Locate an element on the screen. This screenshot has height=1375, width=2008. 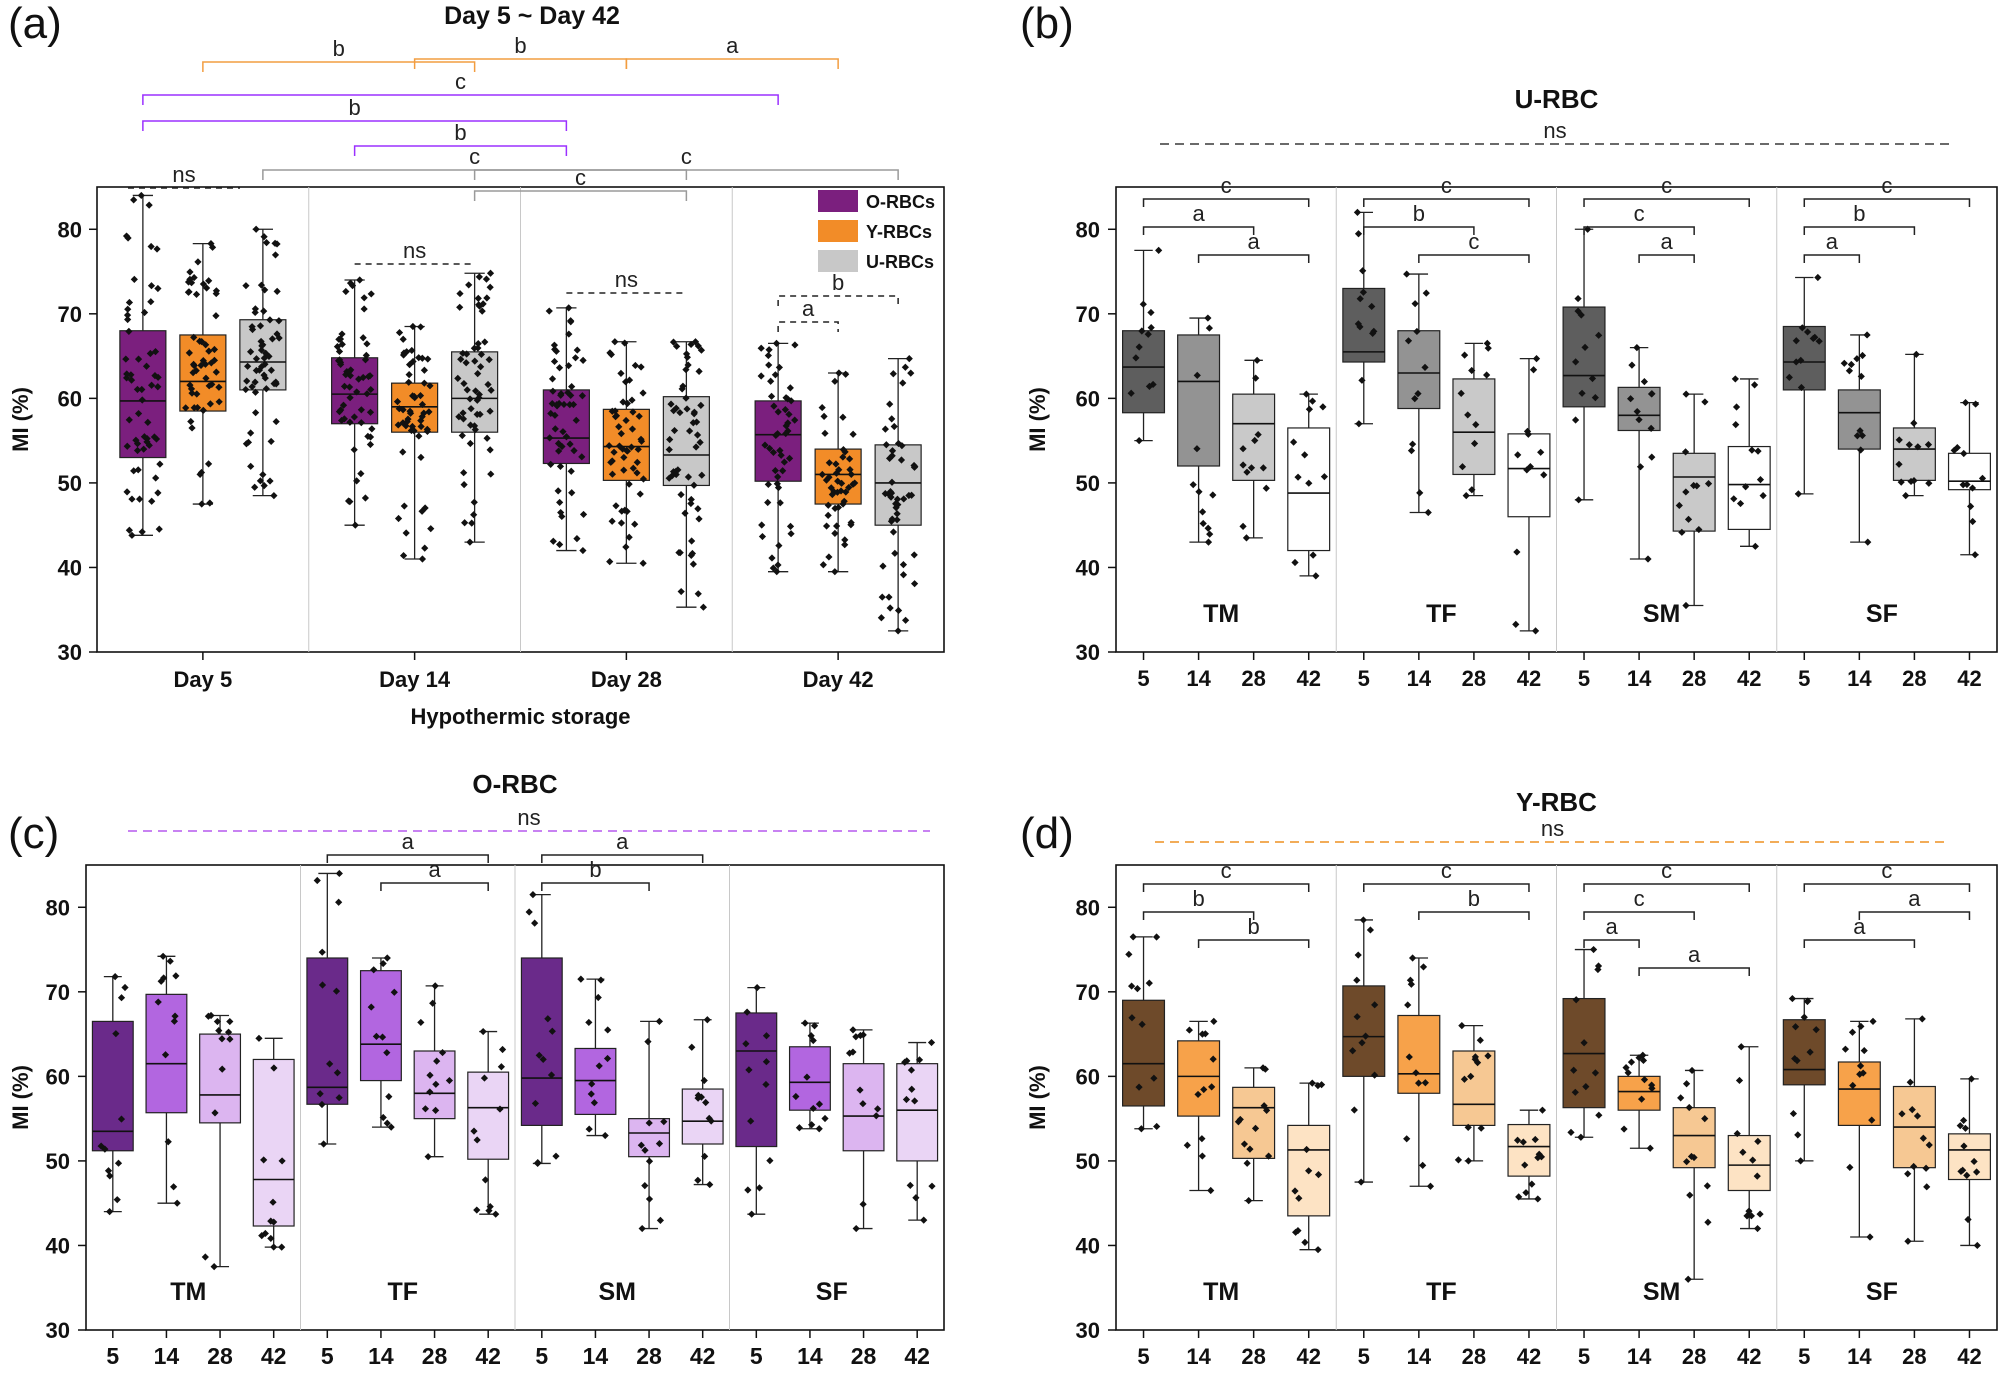
chart-d-box-sf-day28-point is located at coordinates (1902, 1114).